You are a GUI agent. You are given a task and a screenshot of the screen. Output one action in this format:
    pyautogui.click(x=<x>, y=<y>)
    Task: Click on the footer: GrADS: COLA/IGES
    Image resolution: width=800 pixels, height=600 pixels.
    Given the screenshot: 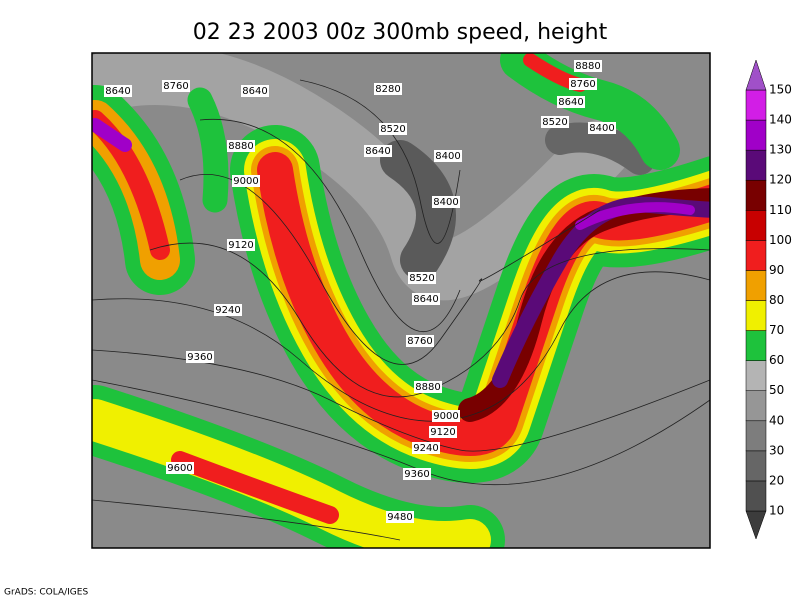 What is the action you would take?
    pyautogui.click(x=46, y=593)
    